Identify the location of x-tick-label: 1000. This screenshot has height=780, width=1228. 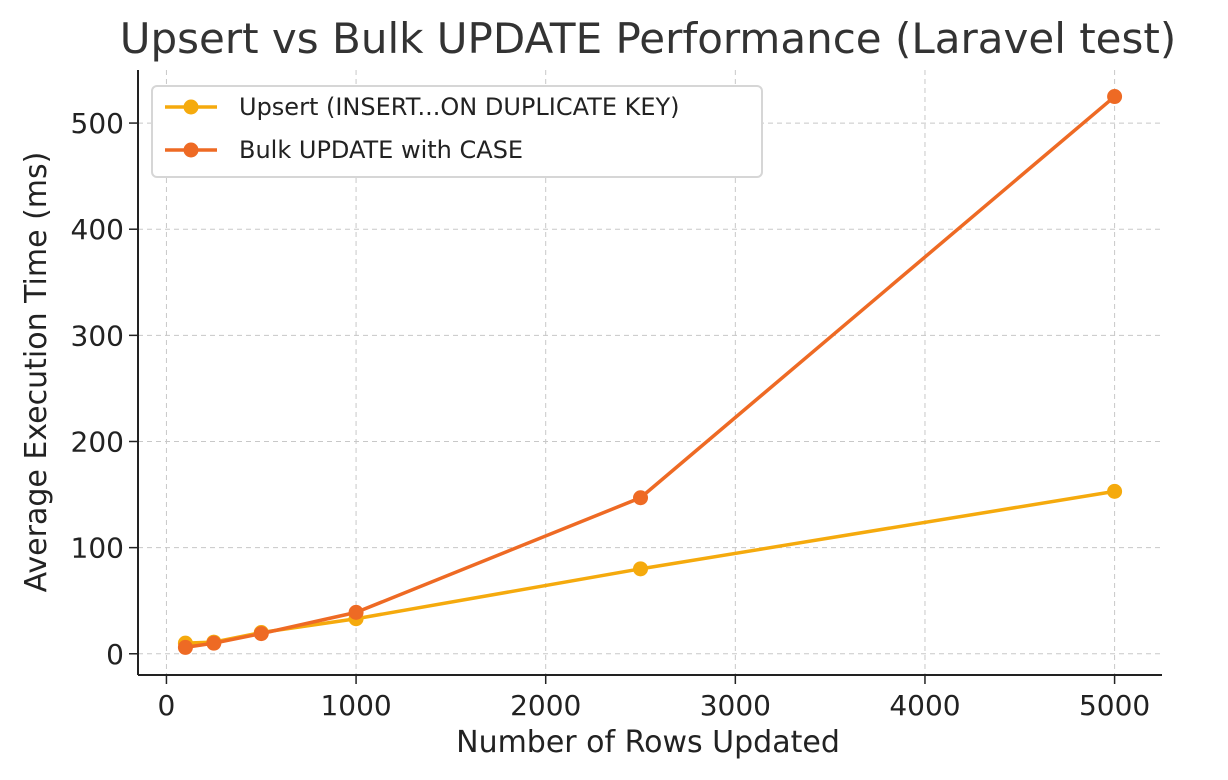
(355, 705).